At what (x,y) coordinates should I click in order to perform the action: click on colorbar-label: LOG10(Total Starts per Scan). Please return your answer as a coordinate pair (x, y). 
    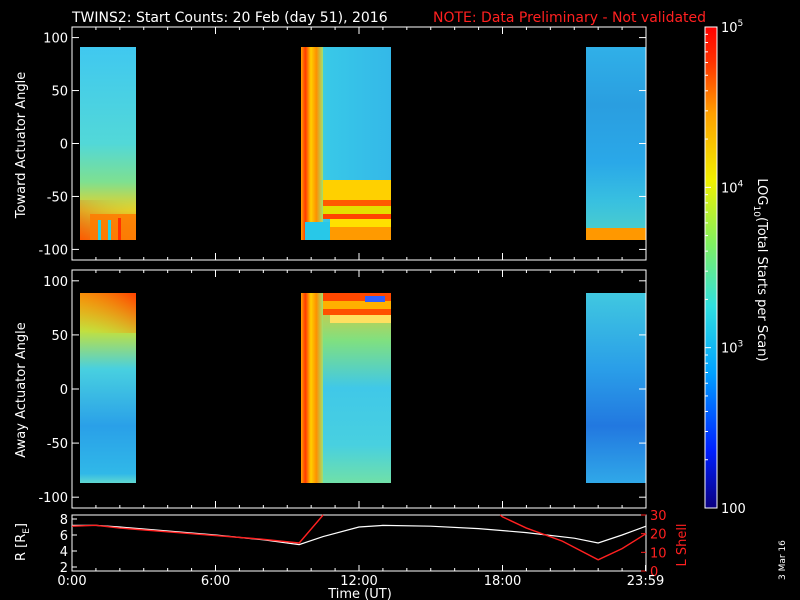
    Looking at the image, I should click on (760, 269).